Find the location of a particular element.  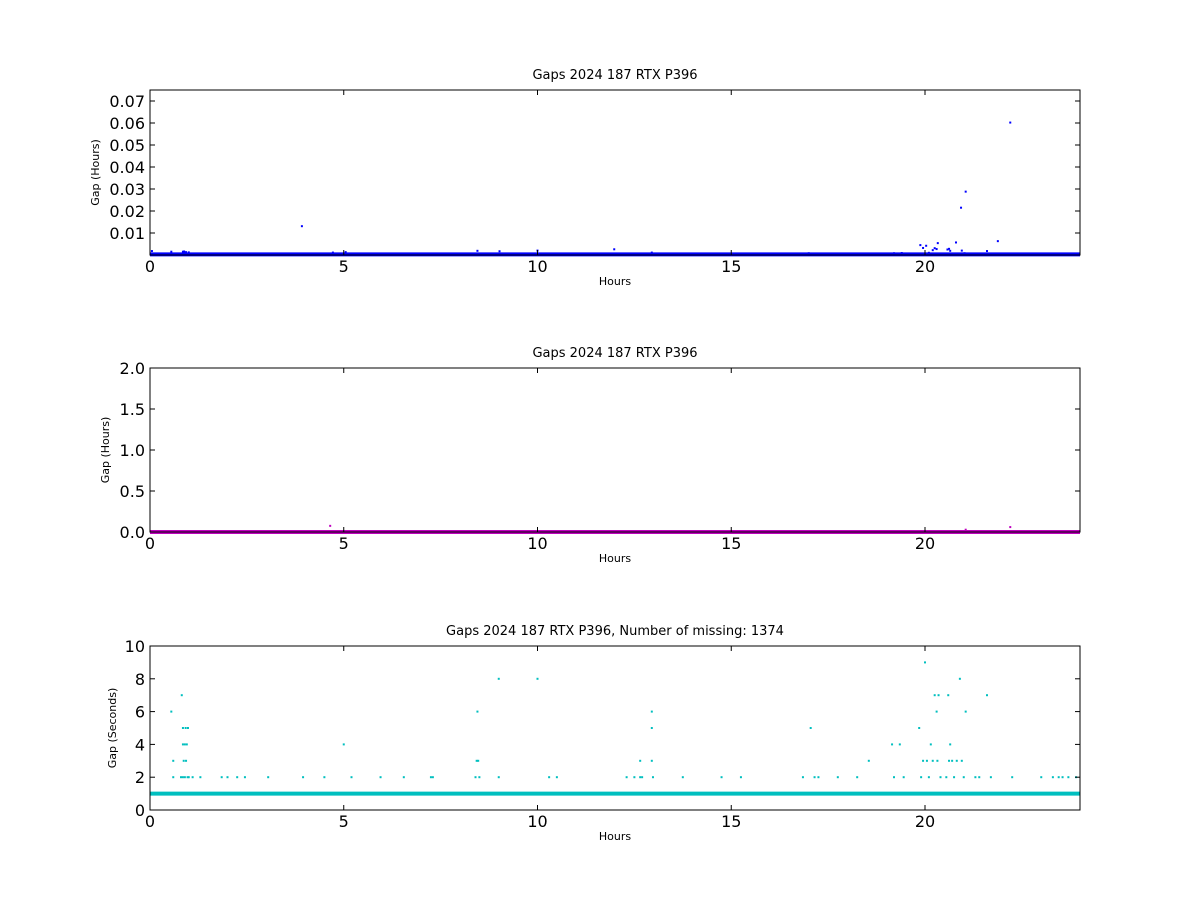

x-tick-label: 0 is located at coordinates (150, 821).